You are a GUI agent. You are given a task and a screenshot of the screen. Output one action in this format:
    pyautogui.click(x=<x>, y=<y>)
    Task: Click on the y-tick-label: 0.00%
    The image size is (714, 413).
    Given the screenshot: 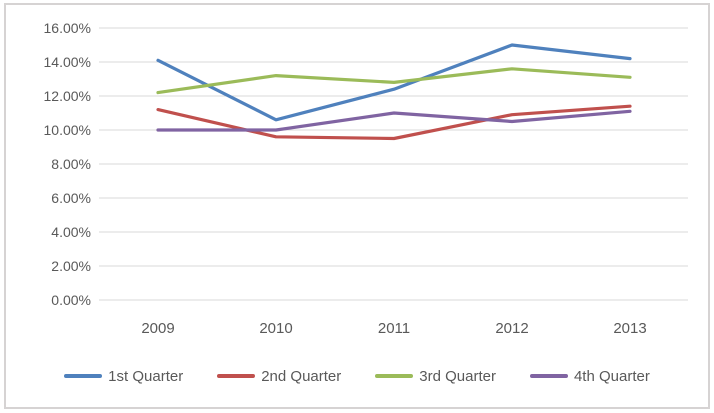 What is the action you would take?
    pyautogui.click(x=71, y=300)
    